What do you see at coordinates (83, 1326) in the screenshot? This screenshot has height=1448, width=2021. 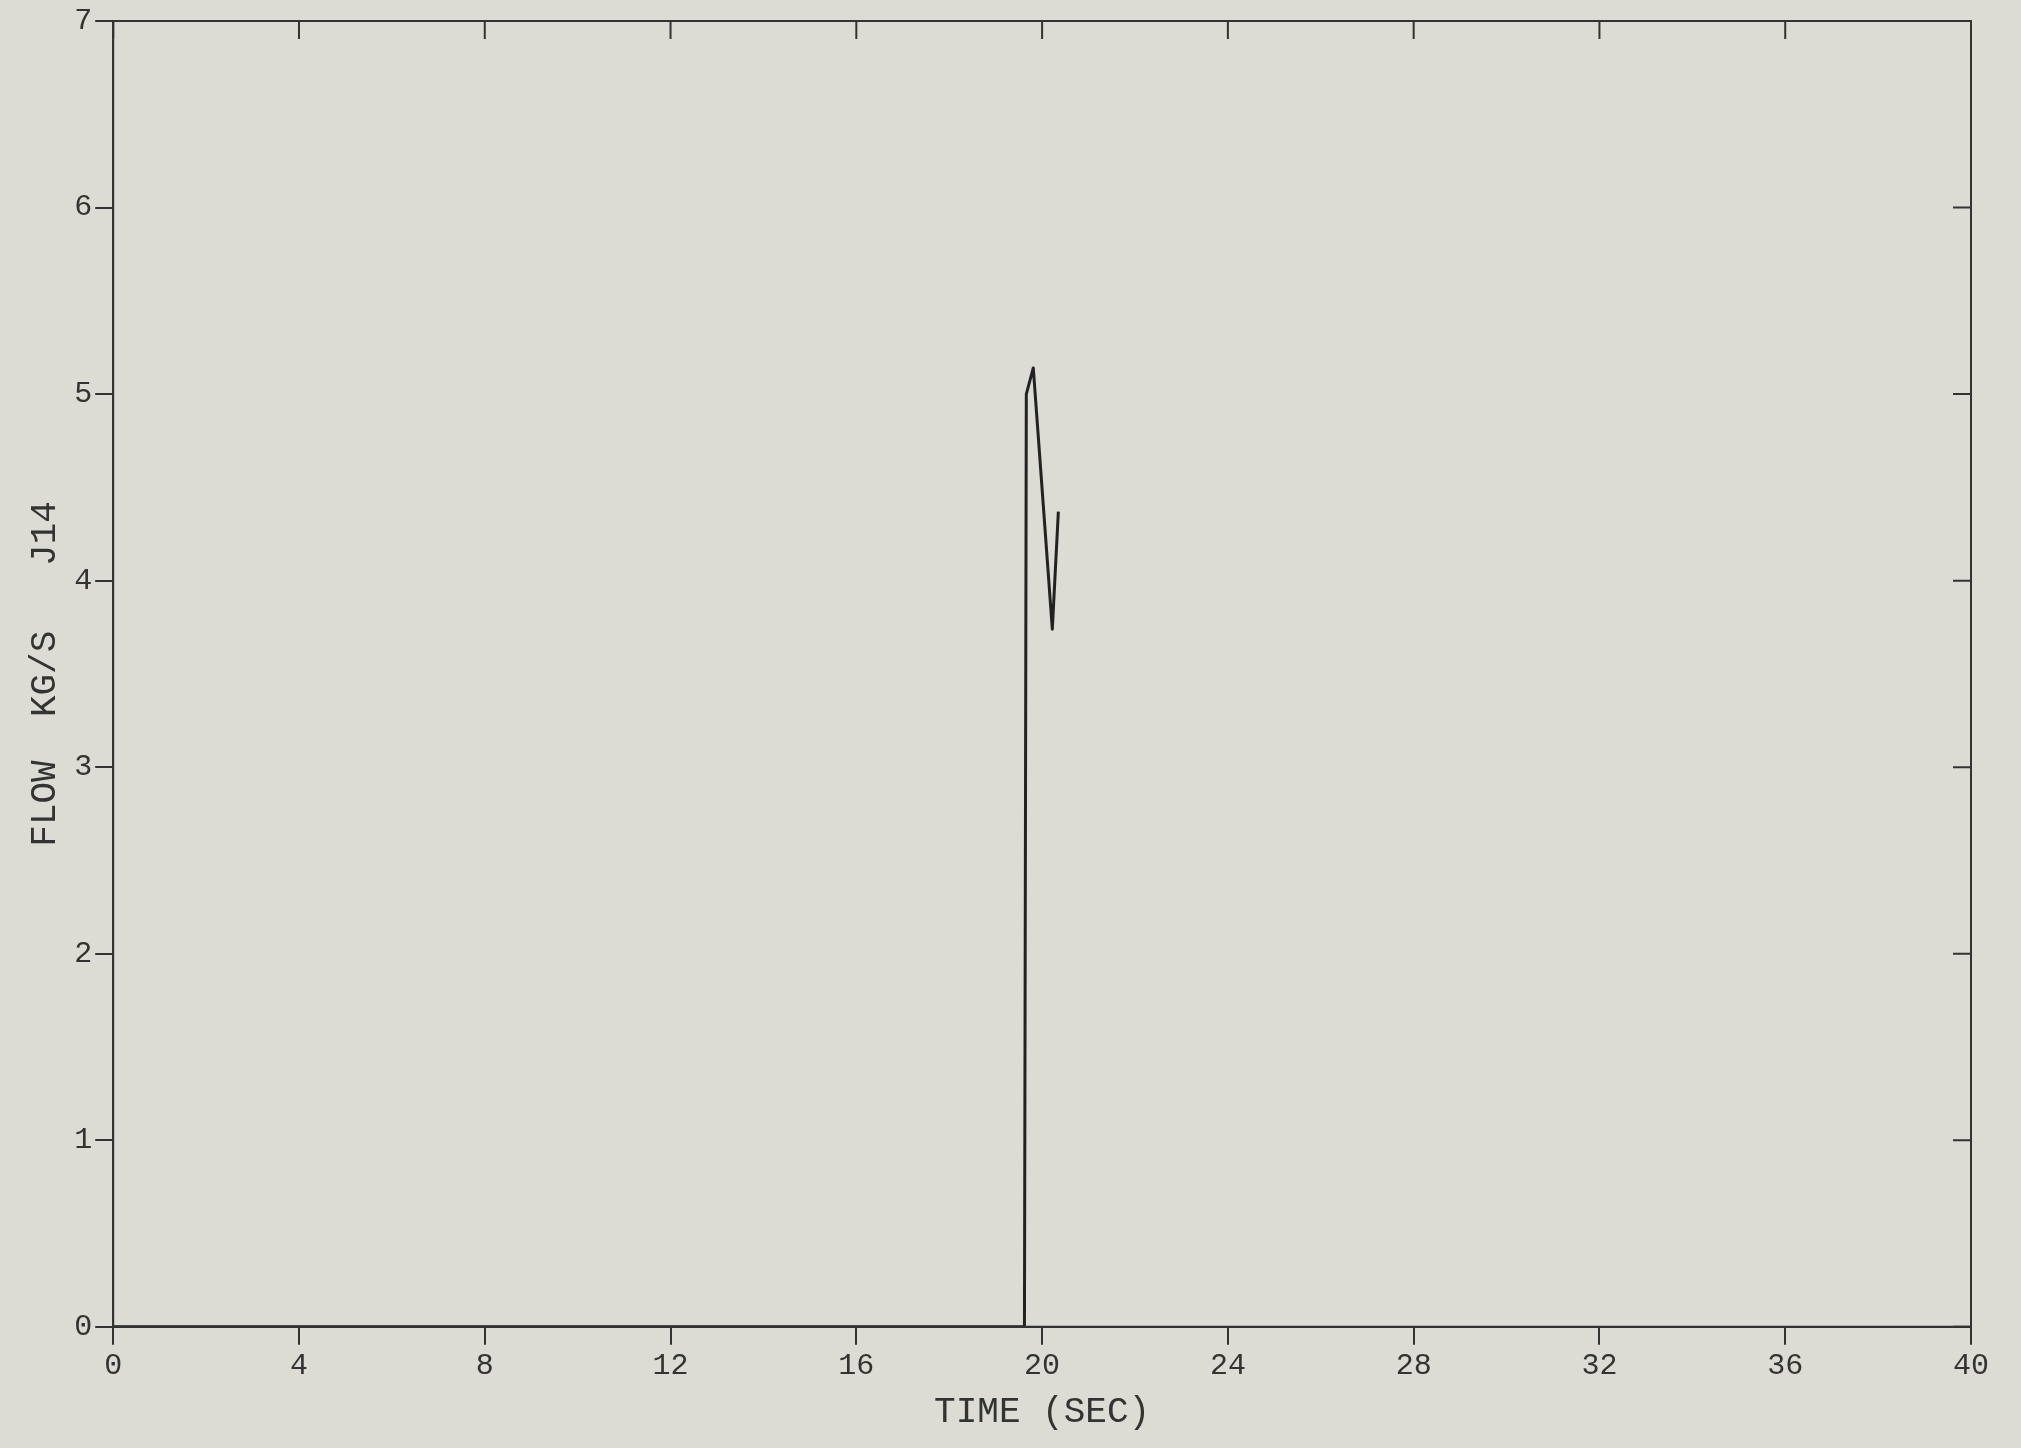 I see `y-tick-label: 0` at bounding box center [83, 1326].